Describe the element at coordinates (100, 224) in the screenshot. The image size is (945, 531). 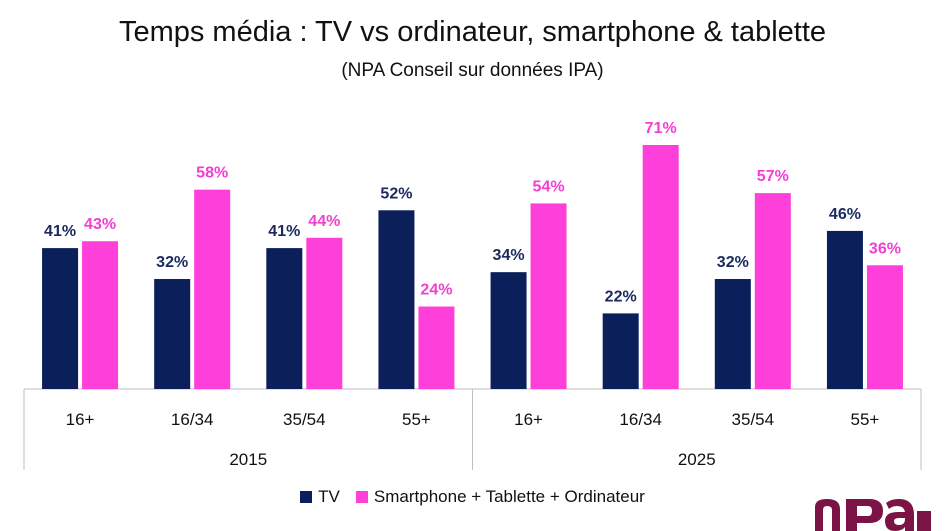
I see `data-label-screens: 43%` at that location.